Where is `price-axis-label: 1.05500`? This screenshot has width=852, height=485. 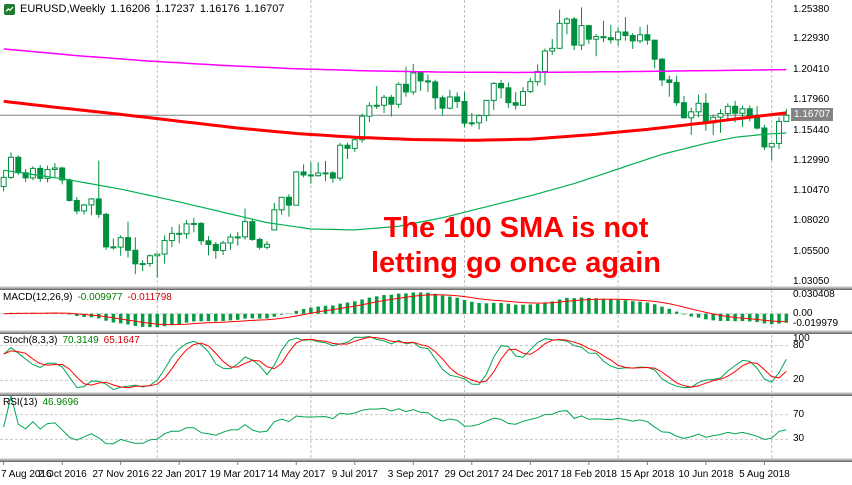 price-axis-label: 1.05500 is located at coordinates (811, 251).